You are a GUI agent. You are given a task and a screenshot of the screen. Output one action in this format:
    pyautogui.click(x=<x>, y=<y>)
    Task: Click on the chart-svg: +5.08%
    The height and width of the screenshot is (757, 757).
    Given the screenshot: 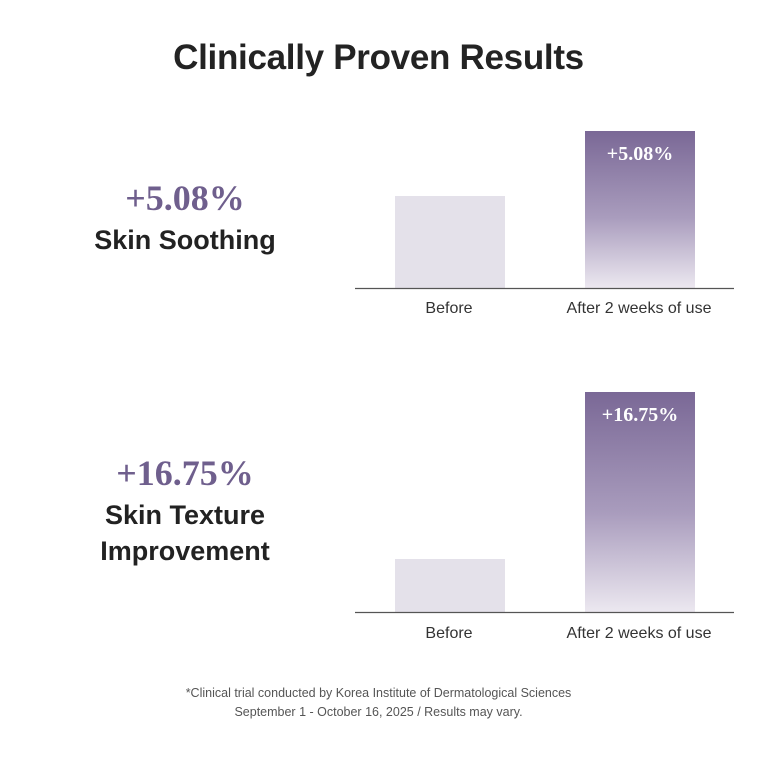 What is the action you would take?
    pyautogui.click(x=544, y=210)
    